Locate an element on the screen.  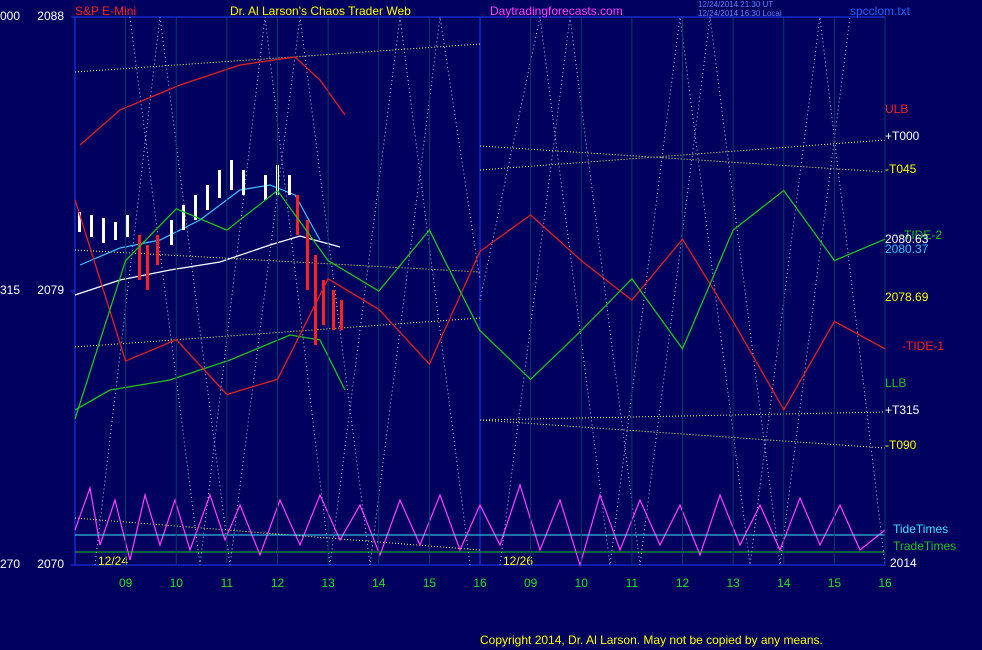
right-label: -T045 is located at coordinates (901, 169).